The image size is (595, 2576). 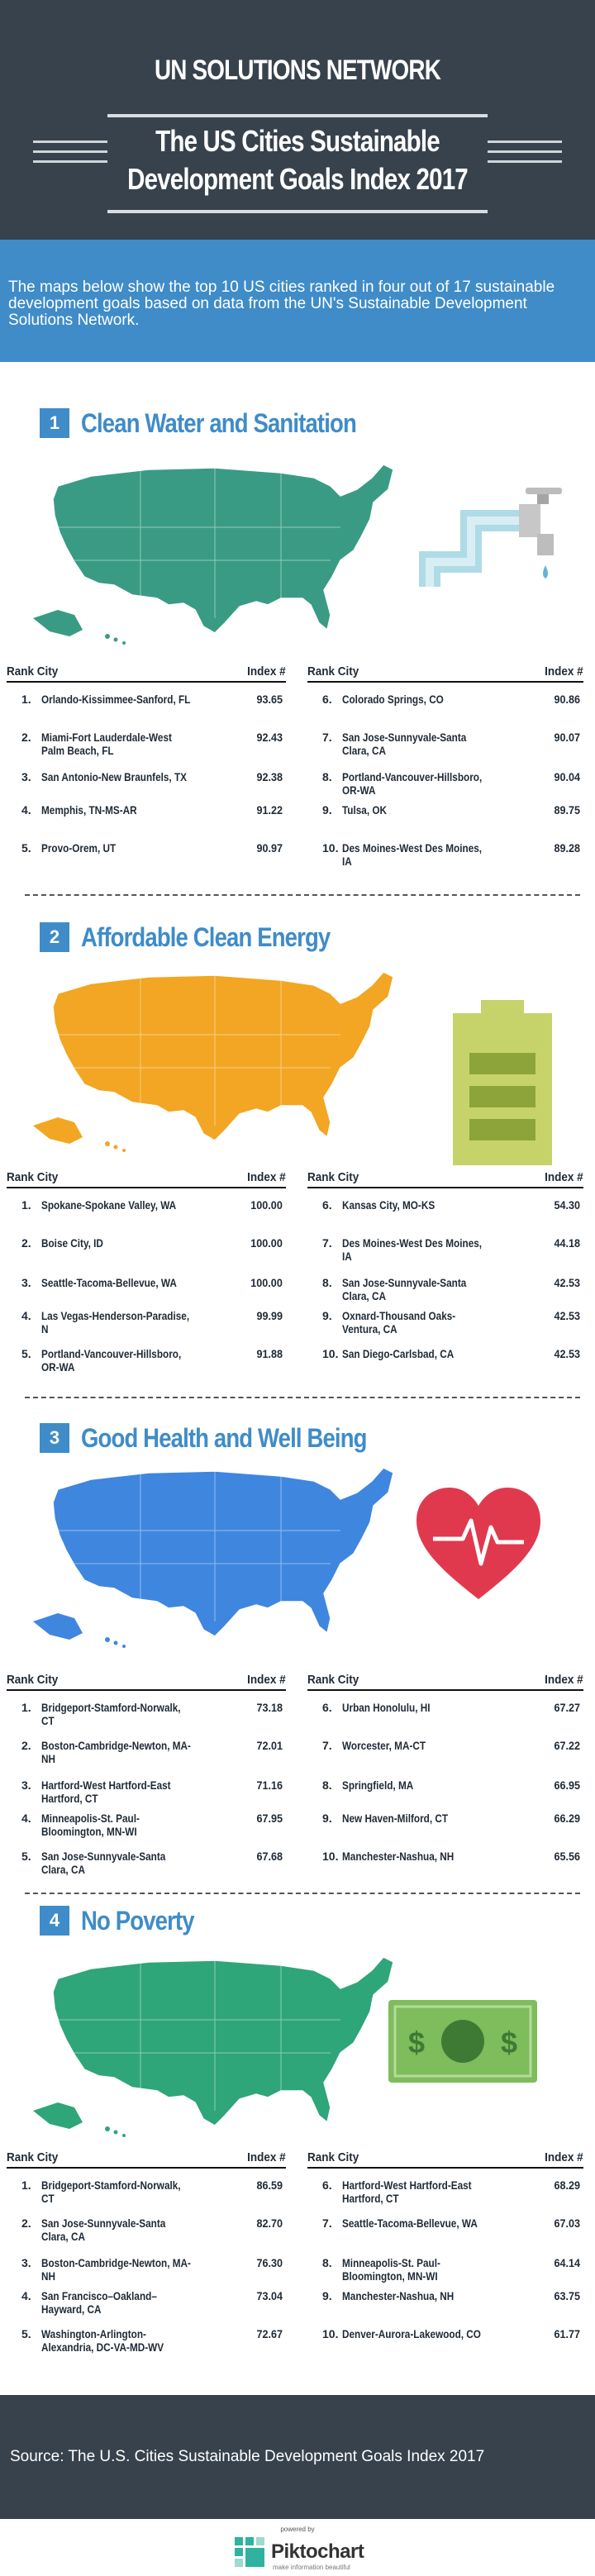 What do you see at coordinates (302, 895) in the screenshot?
I see `section-divider` at bounding box center [302, 895].